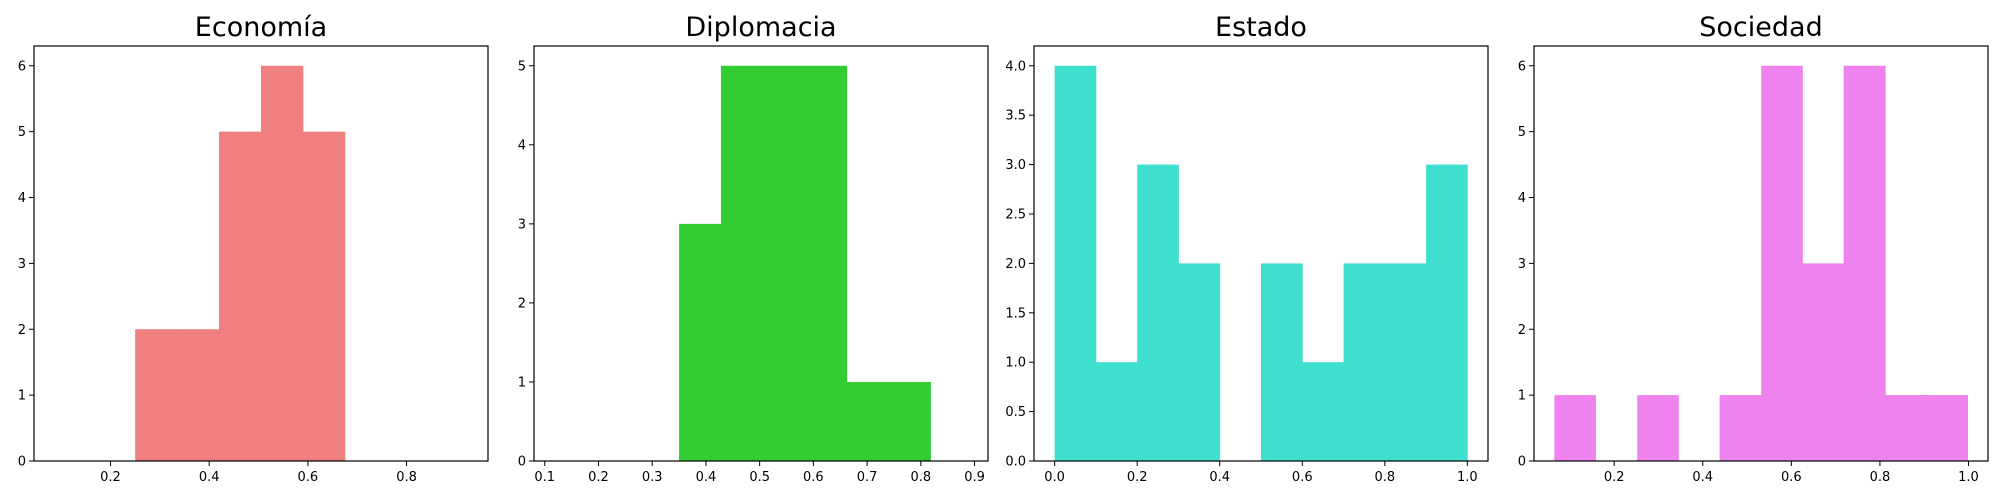 Image resolution: width=2000 pixels, height=500 pixels. Describe the element at coordinates (867, 477) in the screenshot. I see `x-tick-label: 0.7` at that location.